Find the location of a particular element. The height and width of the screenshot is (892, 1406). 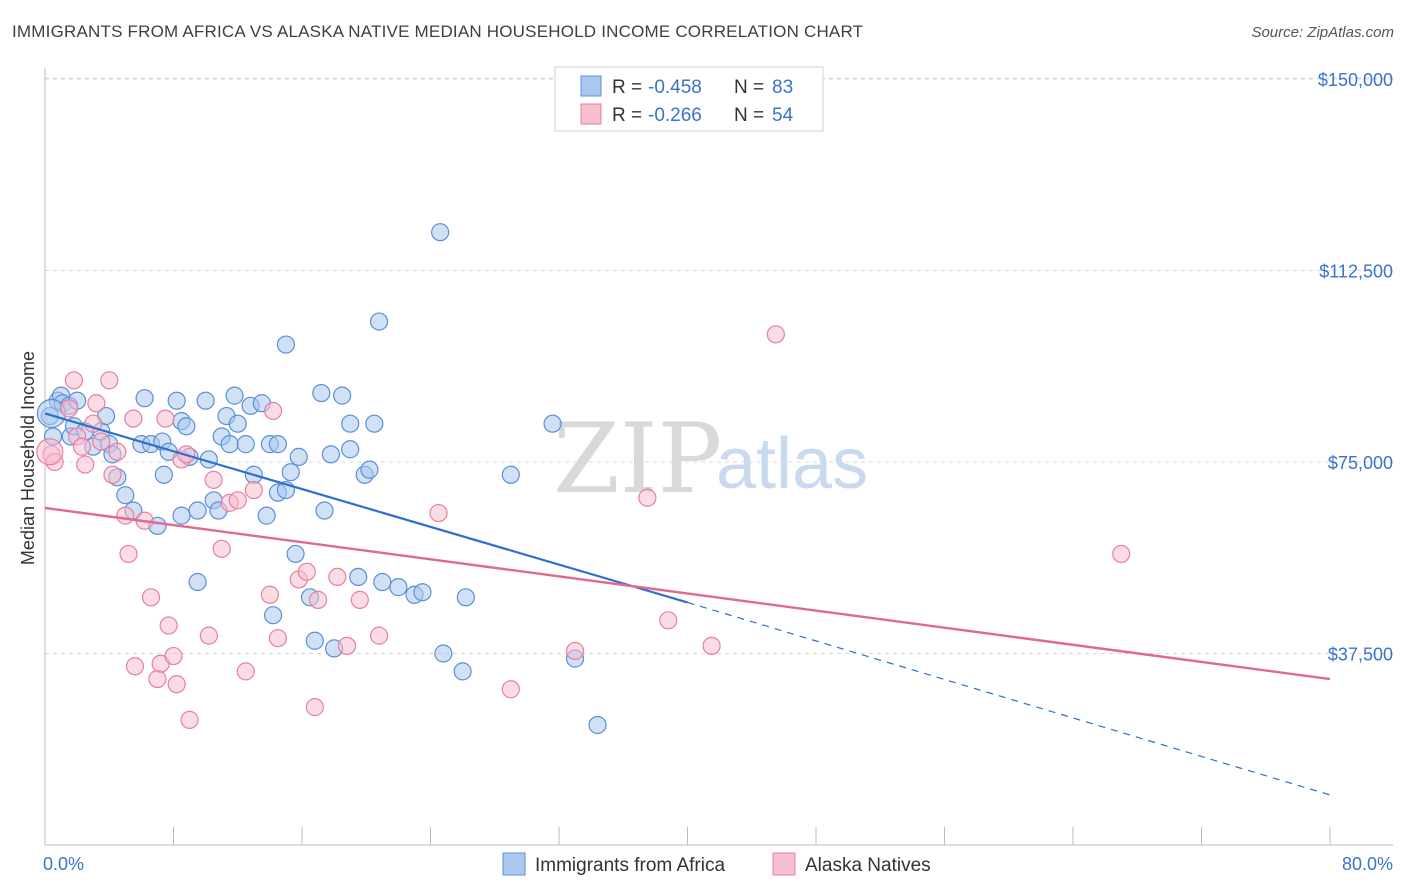

legend-r-label-1: R = is located at coordinates (627, 87).